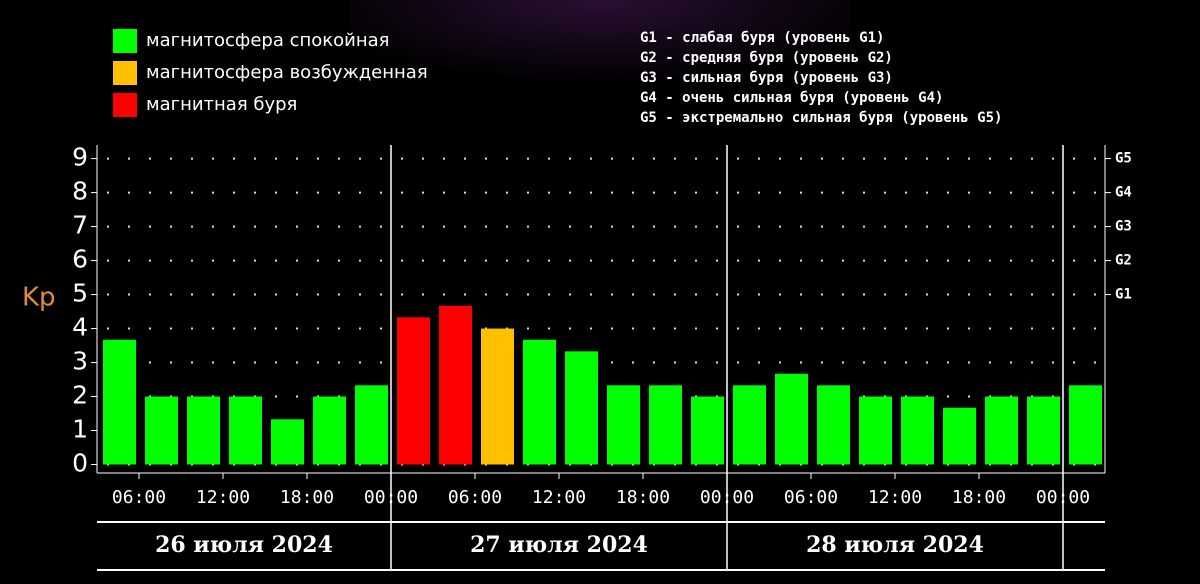 Image resolution: width=1200 pixels, height=584 pixels. What do you see at coordinates (559, 545) in the screenshot?
I see `day-label: 27 июля 2024` at bounding box center [559, 545].